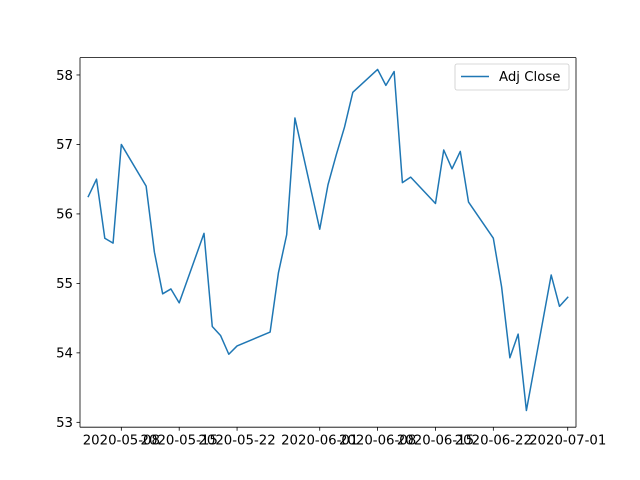 This screenshot has width=640, height=480. Describe the element at coordinates (179, 441) in the screenshot. I see `x-tick-label: 2020-05-15` at that location.